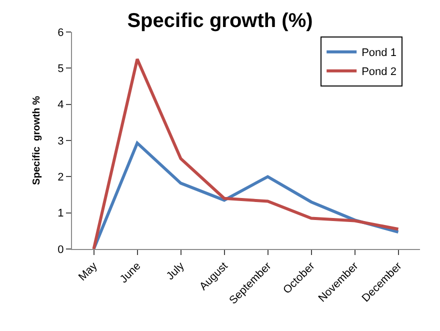  What do you see at coordinates (61, 32) in the screenshot?
I see `y-tick-label: 6` at bounding box center [61, 32].